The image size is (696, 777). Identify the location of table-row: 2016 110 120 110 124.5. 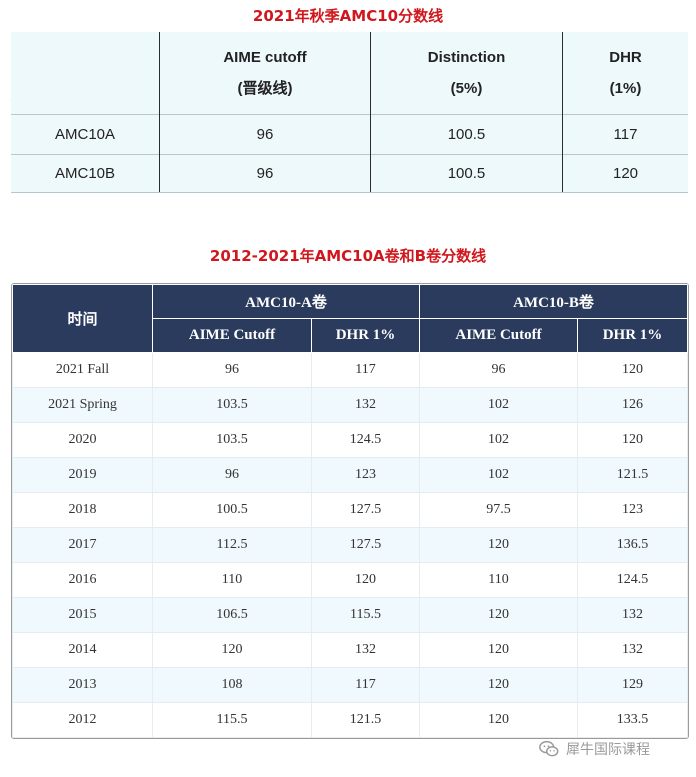
(350, 580).